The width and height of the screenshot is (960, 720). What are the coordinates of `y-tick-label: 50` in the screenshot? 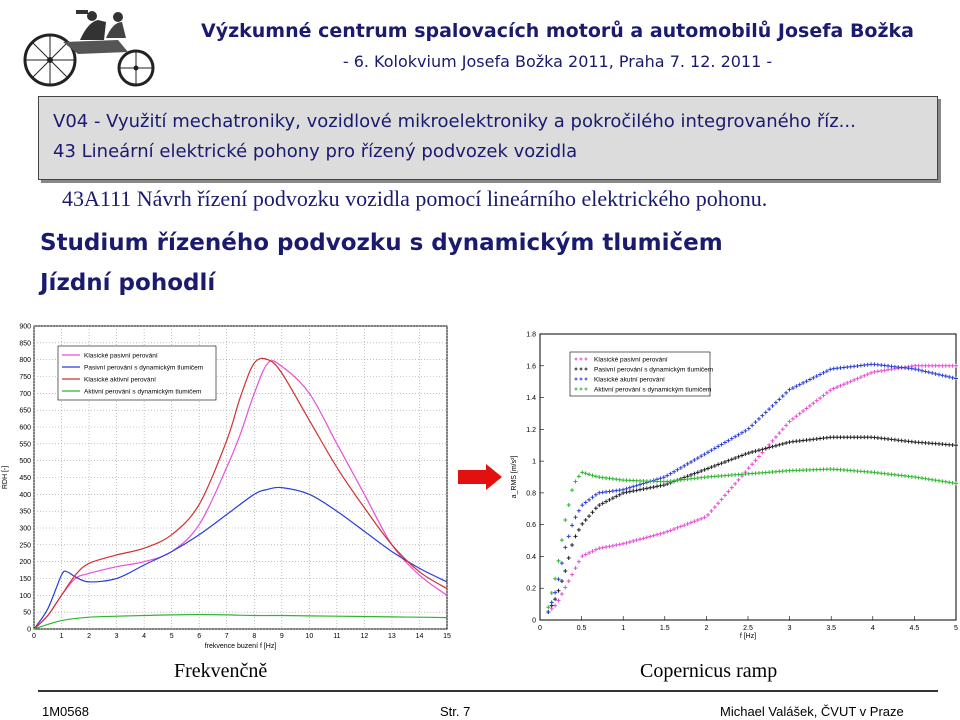 It's located at (27, 613).